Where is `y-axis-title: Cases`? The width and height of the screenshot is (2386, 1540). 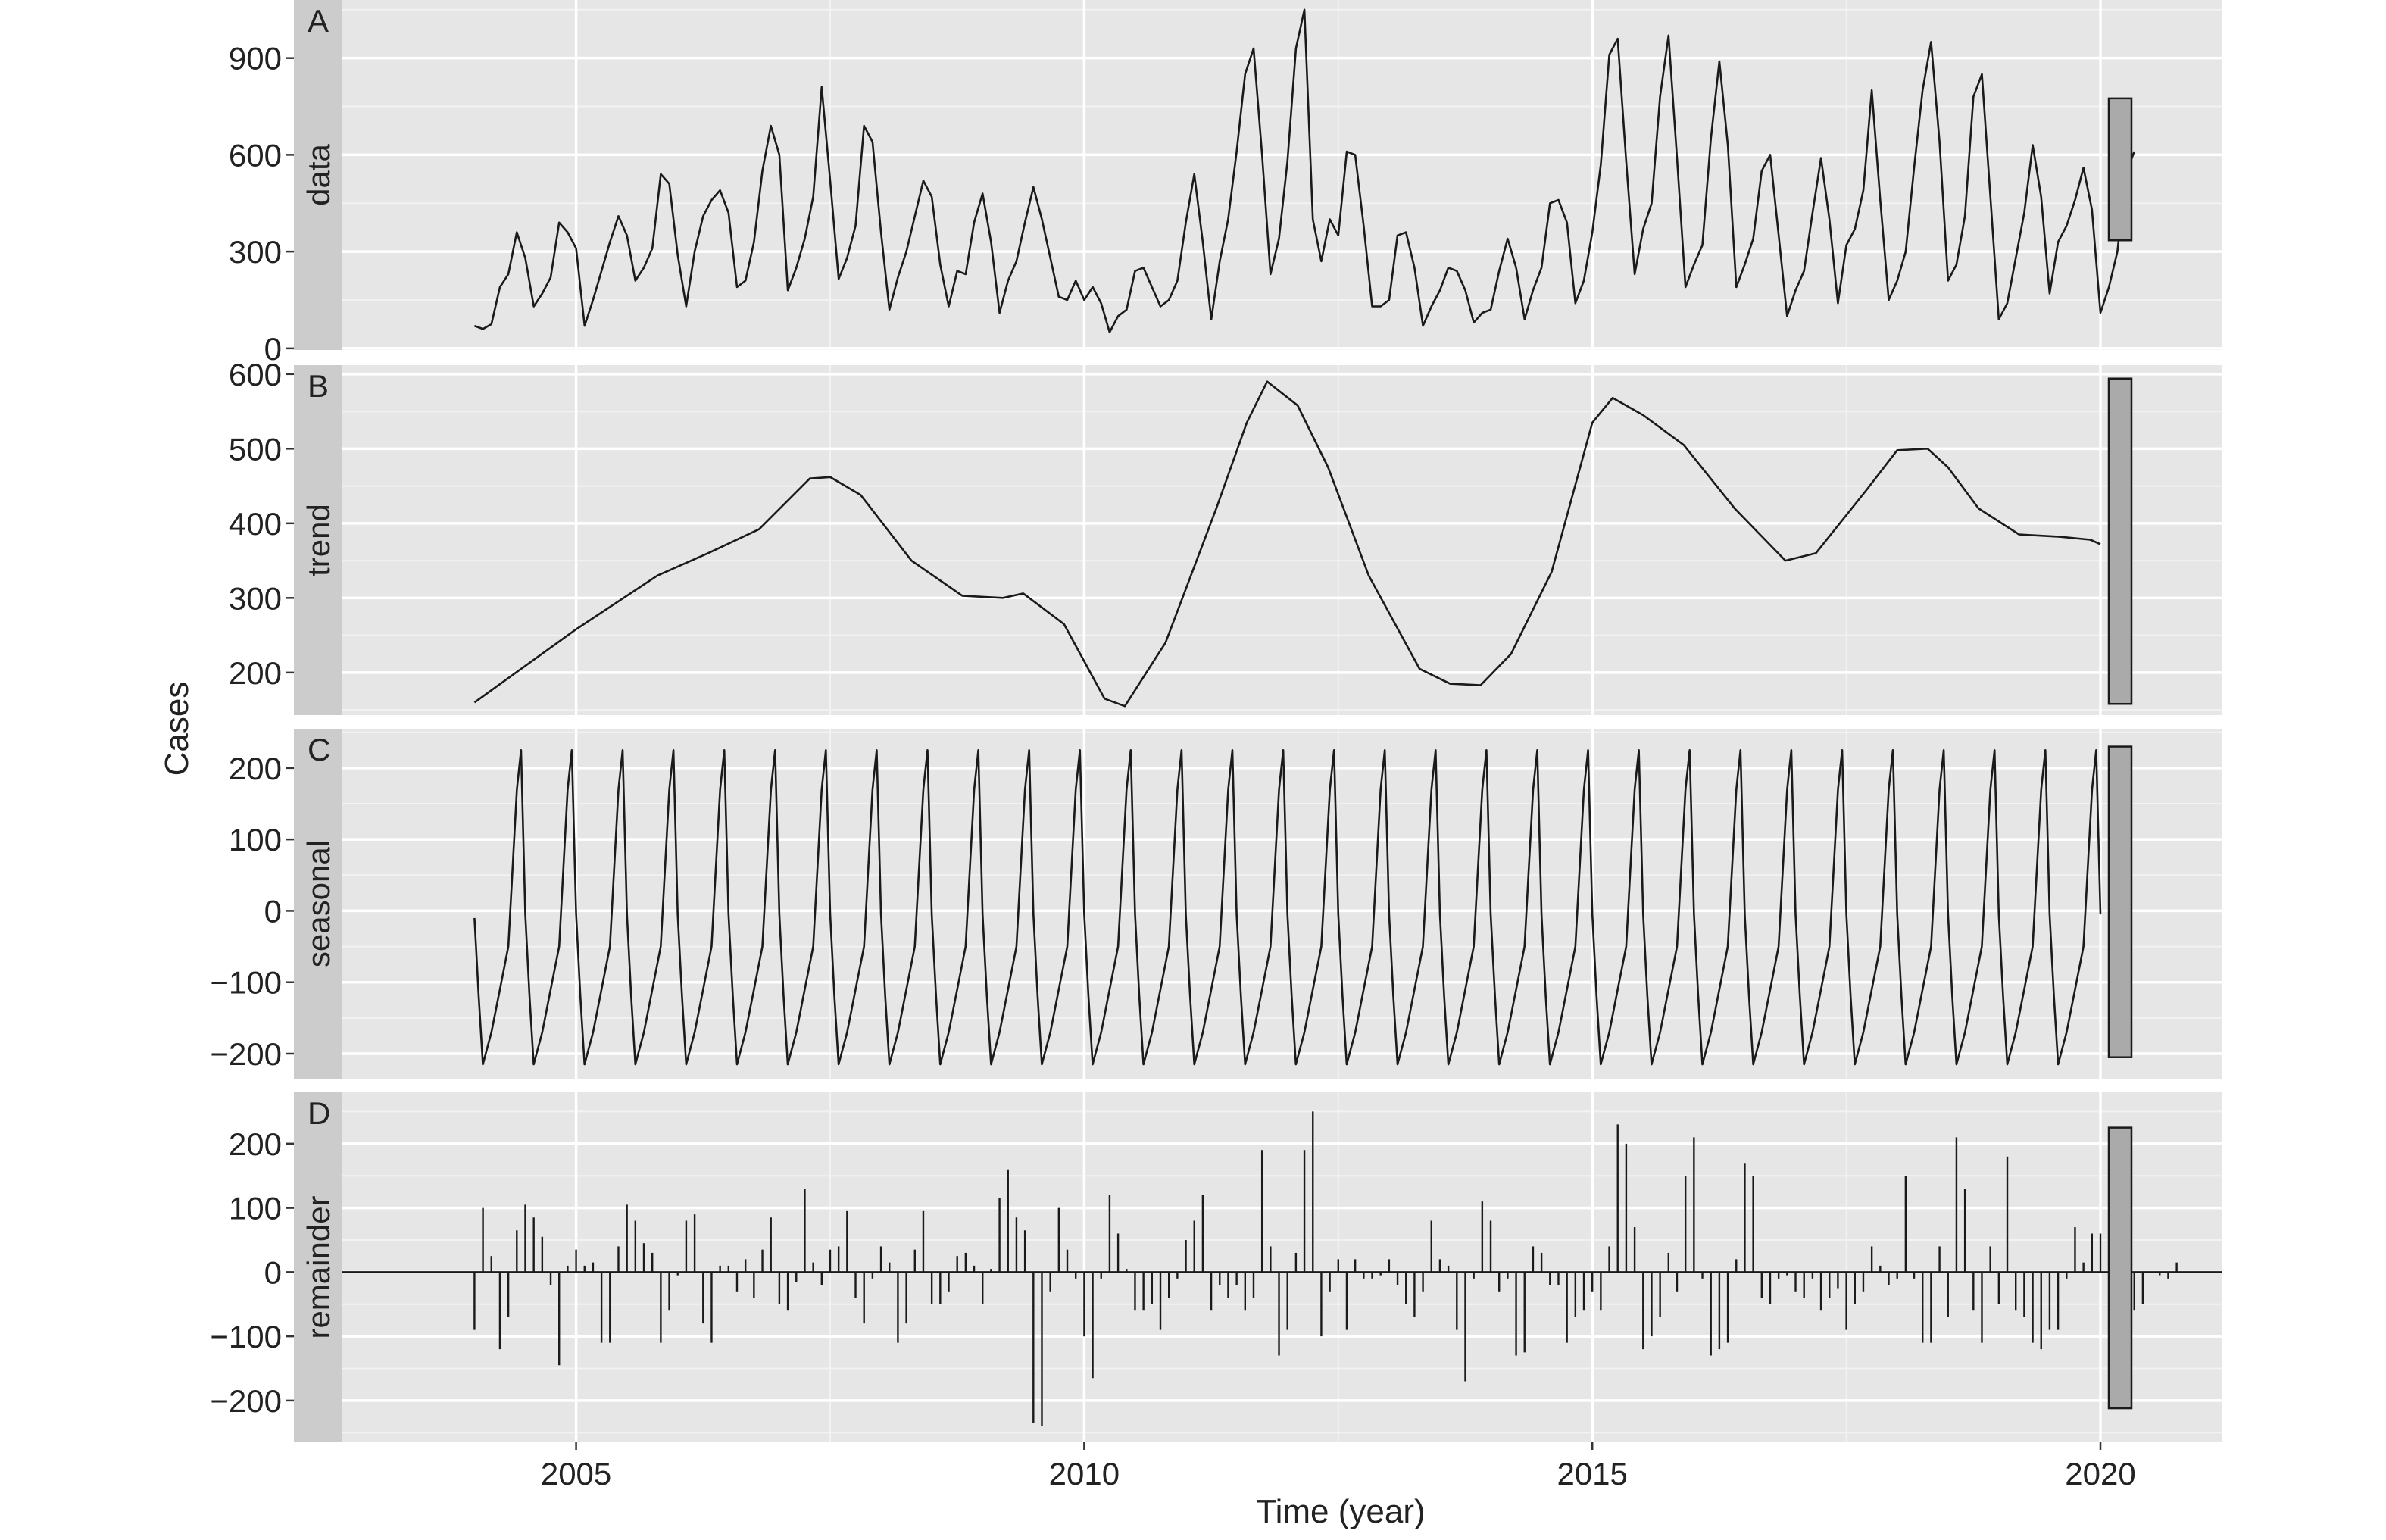 y-axis-title: Cases is located at coordinates (176, 729).